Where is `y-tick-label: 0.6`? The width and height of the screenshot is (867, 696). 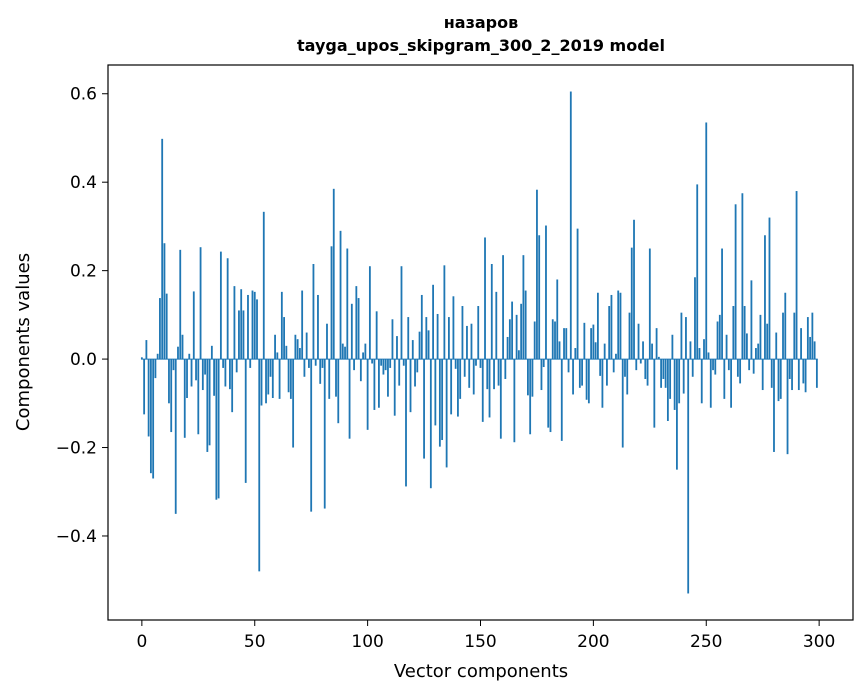 y-tick-label: 0.6 is located at coordinates (83, 95).